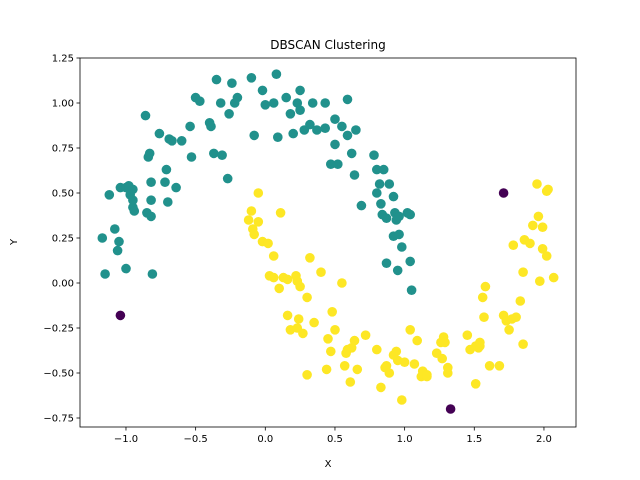 Image resolution: width=640 pixels, height=480 pixels. Describe the element at coordinates (405, 439) in the screenshot. I see `x-tick-label: 1.0` at that location.